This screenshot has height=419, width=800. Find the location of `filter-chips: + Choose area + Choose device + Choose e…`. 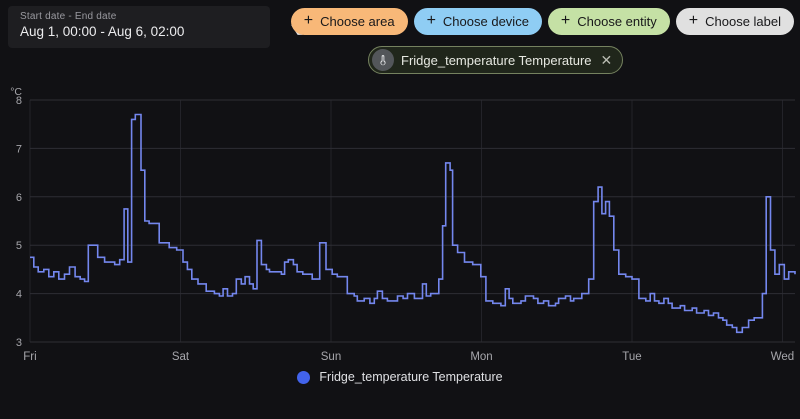

filter-chips: + Choose area + Choose device + Choose e… is located at coordinates (542, 21).